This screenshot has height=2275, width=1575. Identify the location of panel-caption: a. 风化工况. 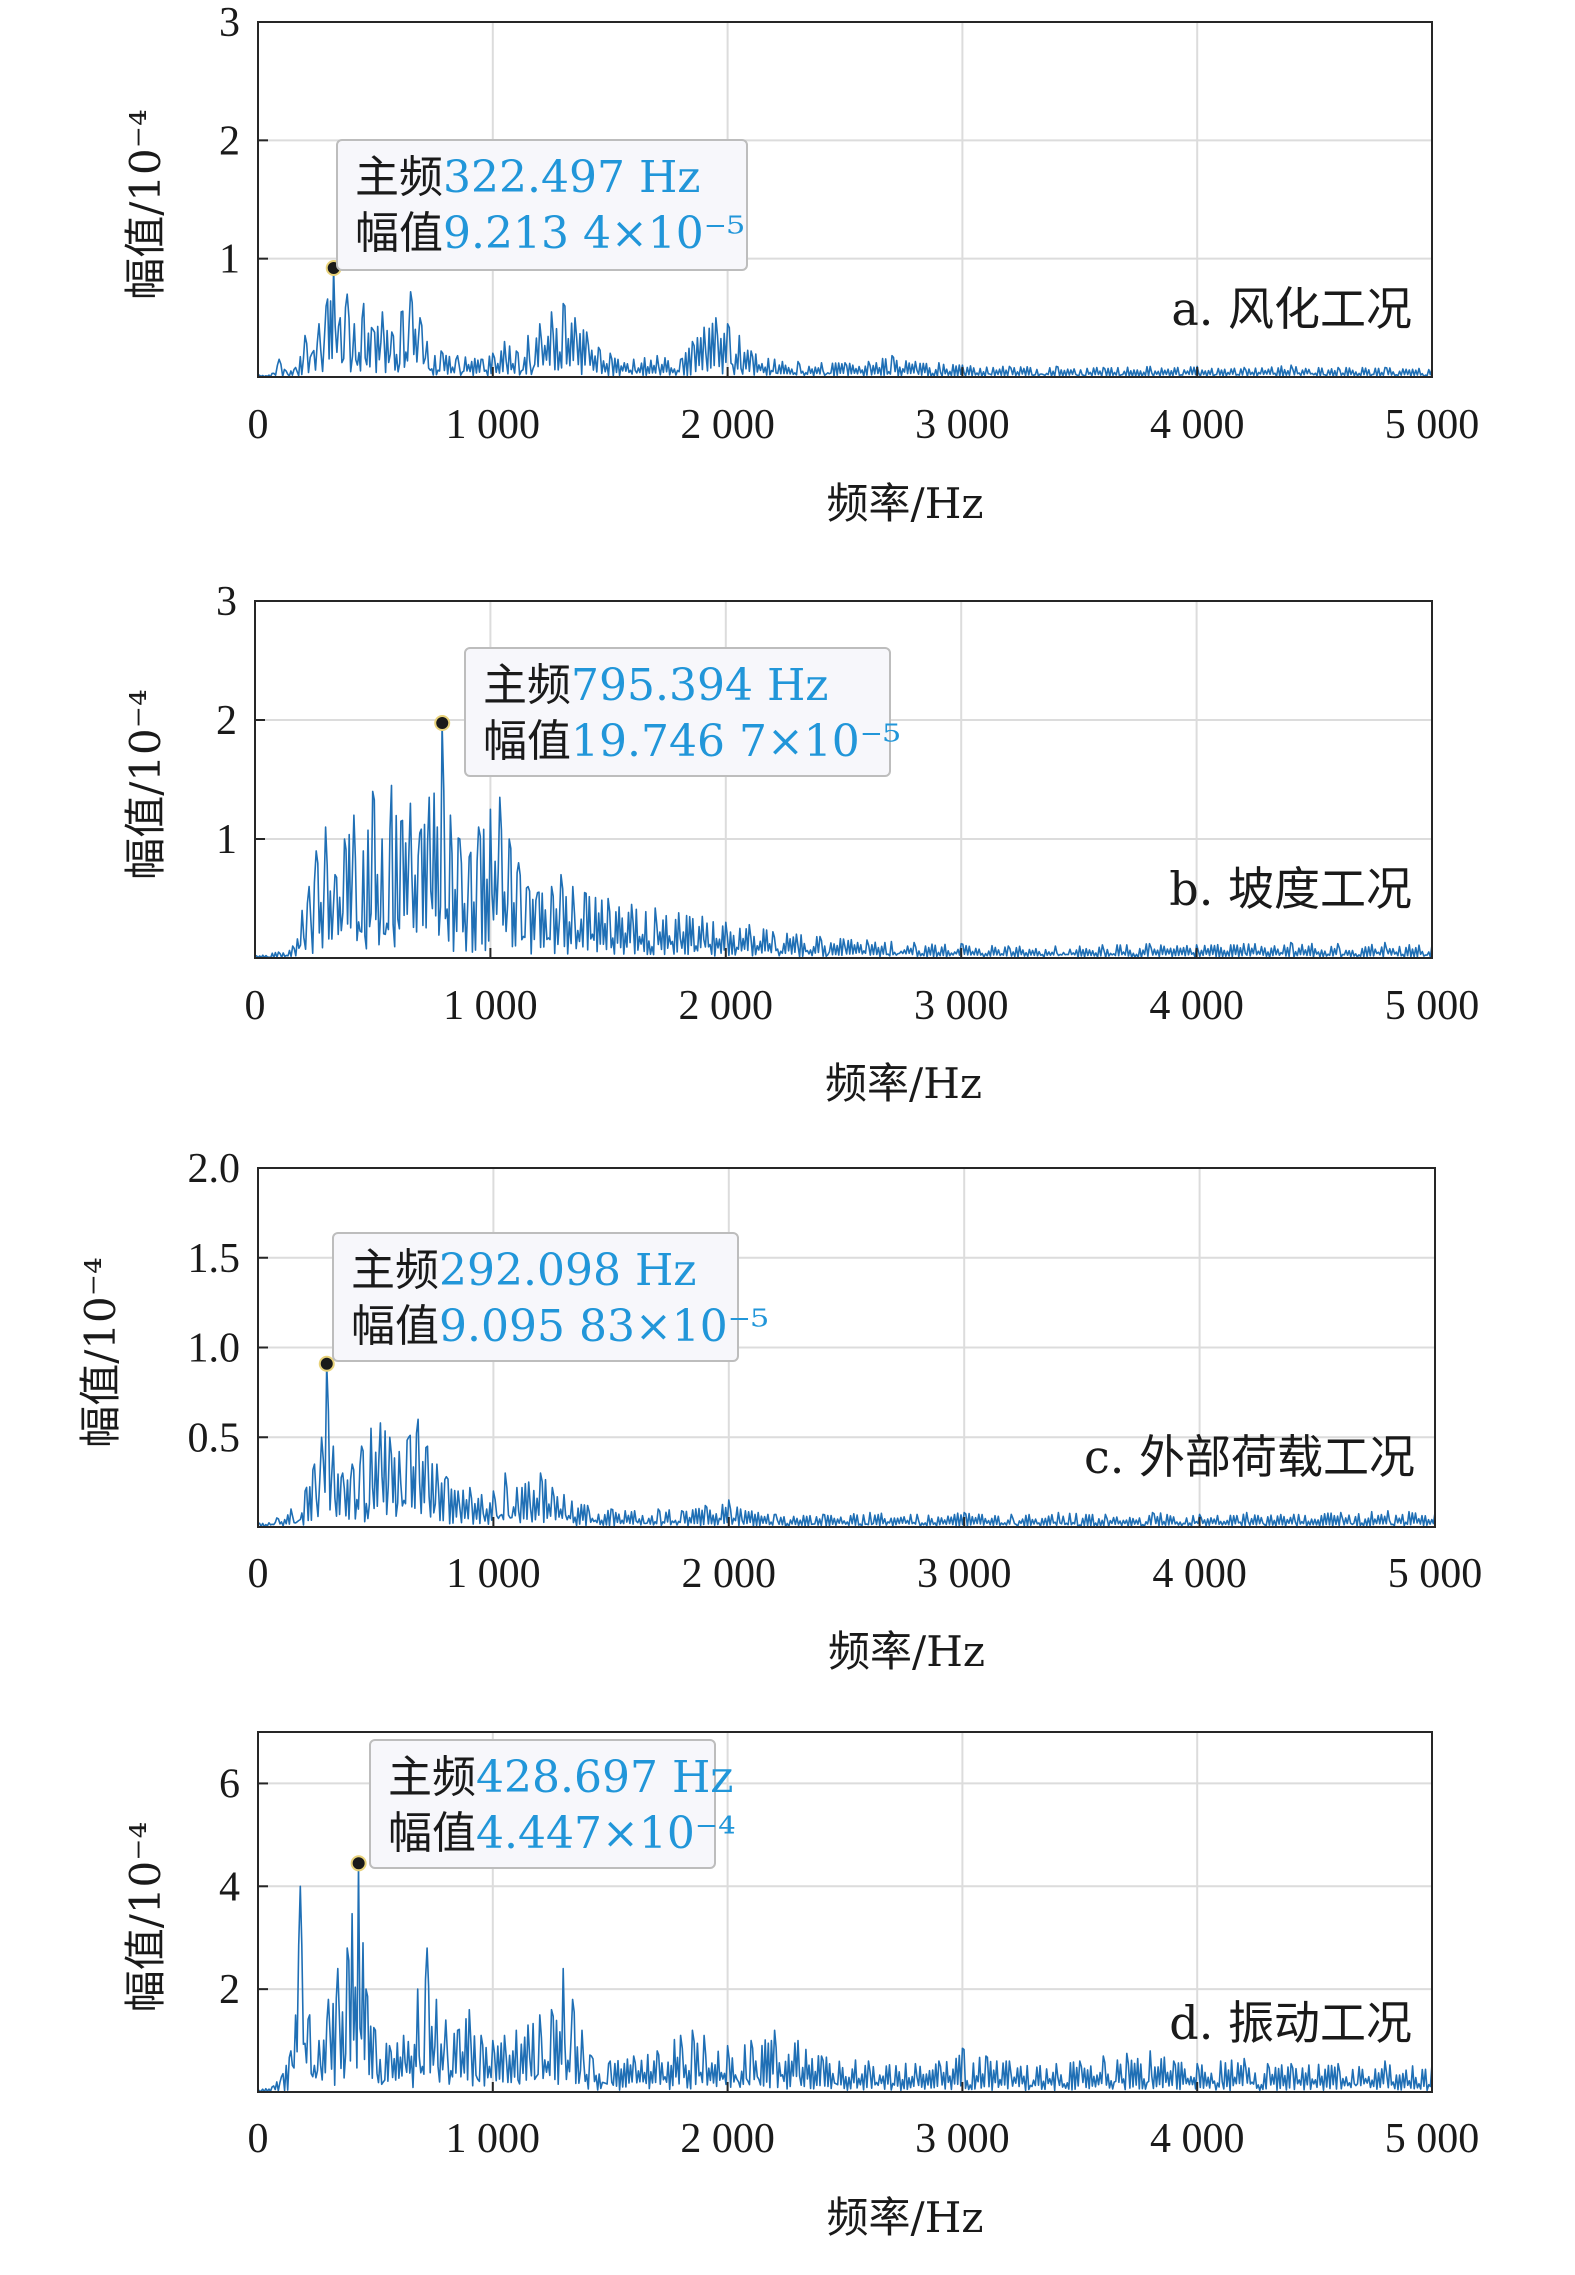
(1291, 309).